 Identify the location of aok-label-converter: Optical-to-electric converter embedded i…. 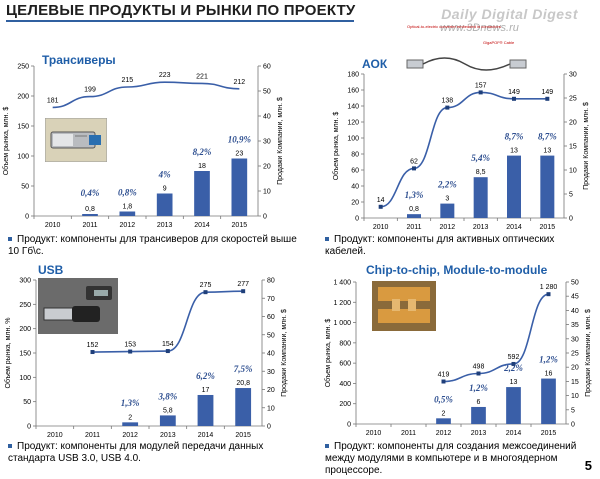
(454, 26).